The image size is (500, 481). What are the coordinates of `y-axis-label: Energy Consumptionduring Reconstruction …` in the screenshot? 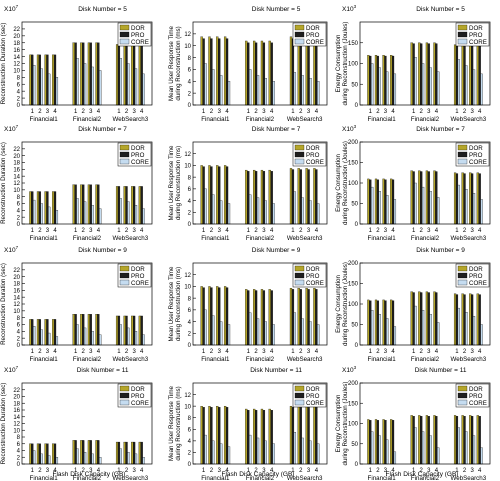 It's located at (342, 64).